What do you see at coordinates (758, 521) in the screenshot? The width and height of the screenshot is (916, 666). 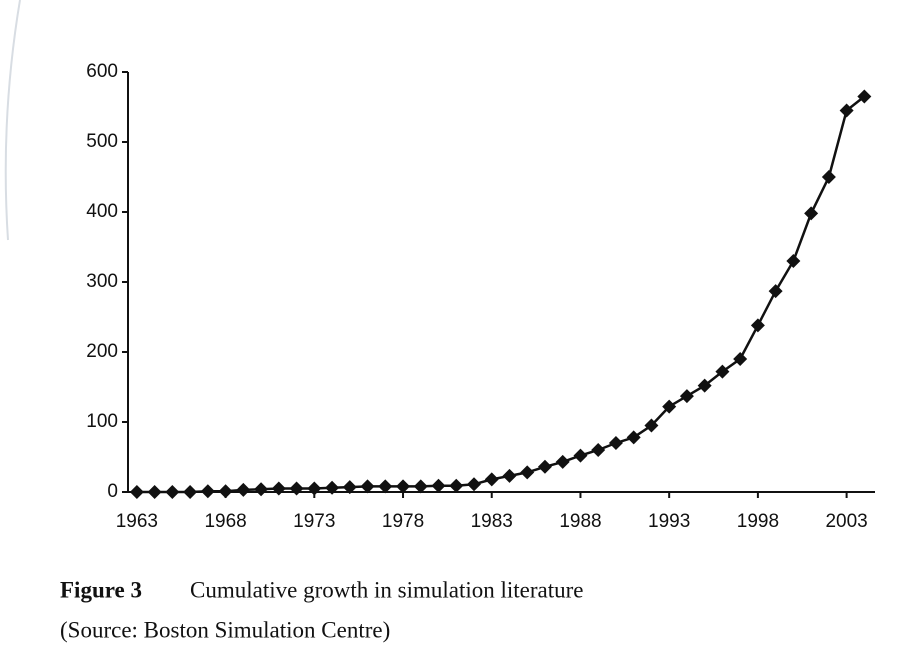 I see `x-tick-label: 1998` at bounding box center [758, 521].